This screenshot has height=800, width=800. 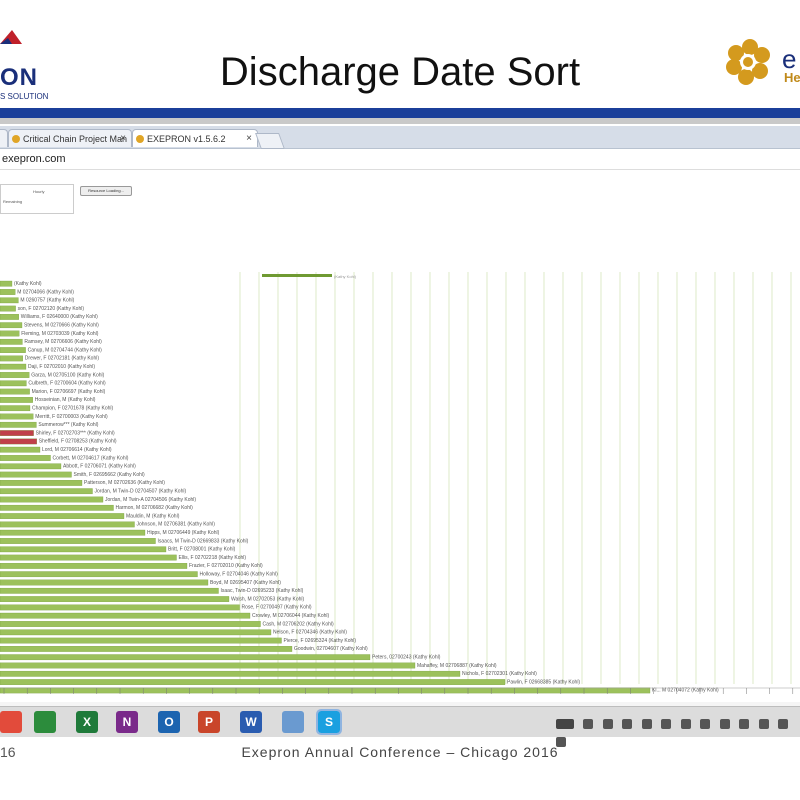 What do you see at coordinates (400, 752) in the screenshot?
I see `footer-text: Exepron Annual Conference – Chicago 2016` at bounding box center [400, 752].